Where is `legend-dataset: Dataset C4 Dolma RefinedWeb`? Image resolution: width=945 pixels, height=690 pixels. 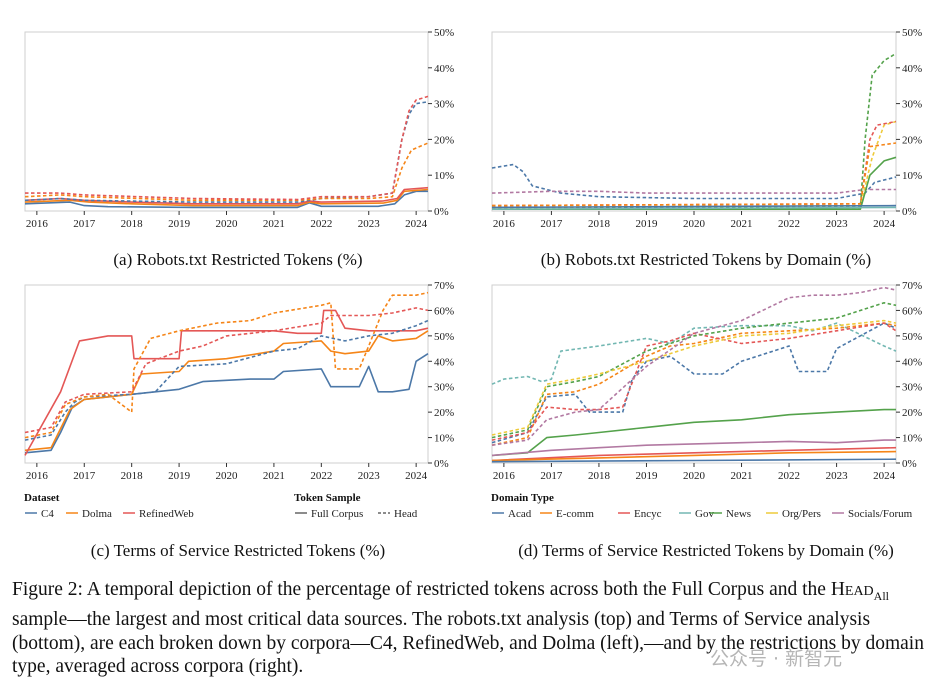
legend-dataset: Dataset C4 Dolma RefinedWeb is located at coordinates (109, 506).